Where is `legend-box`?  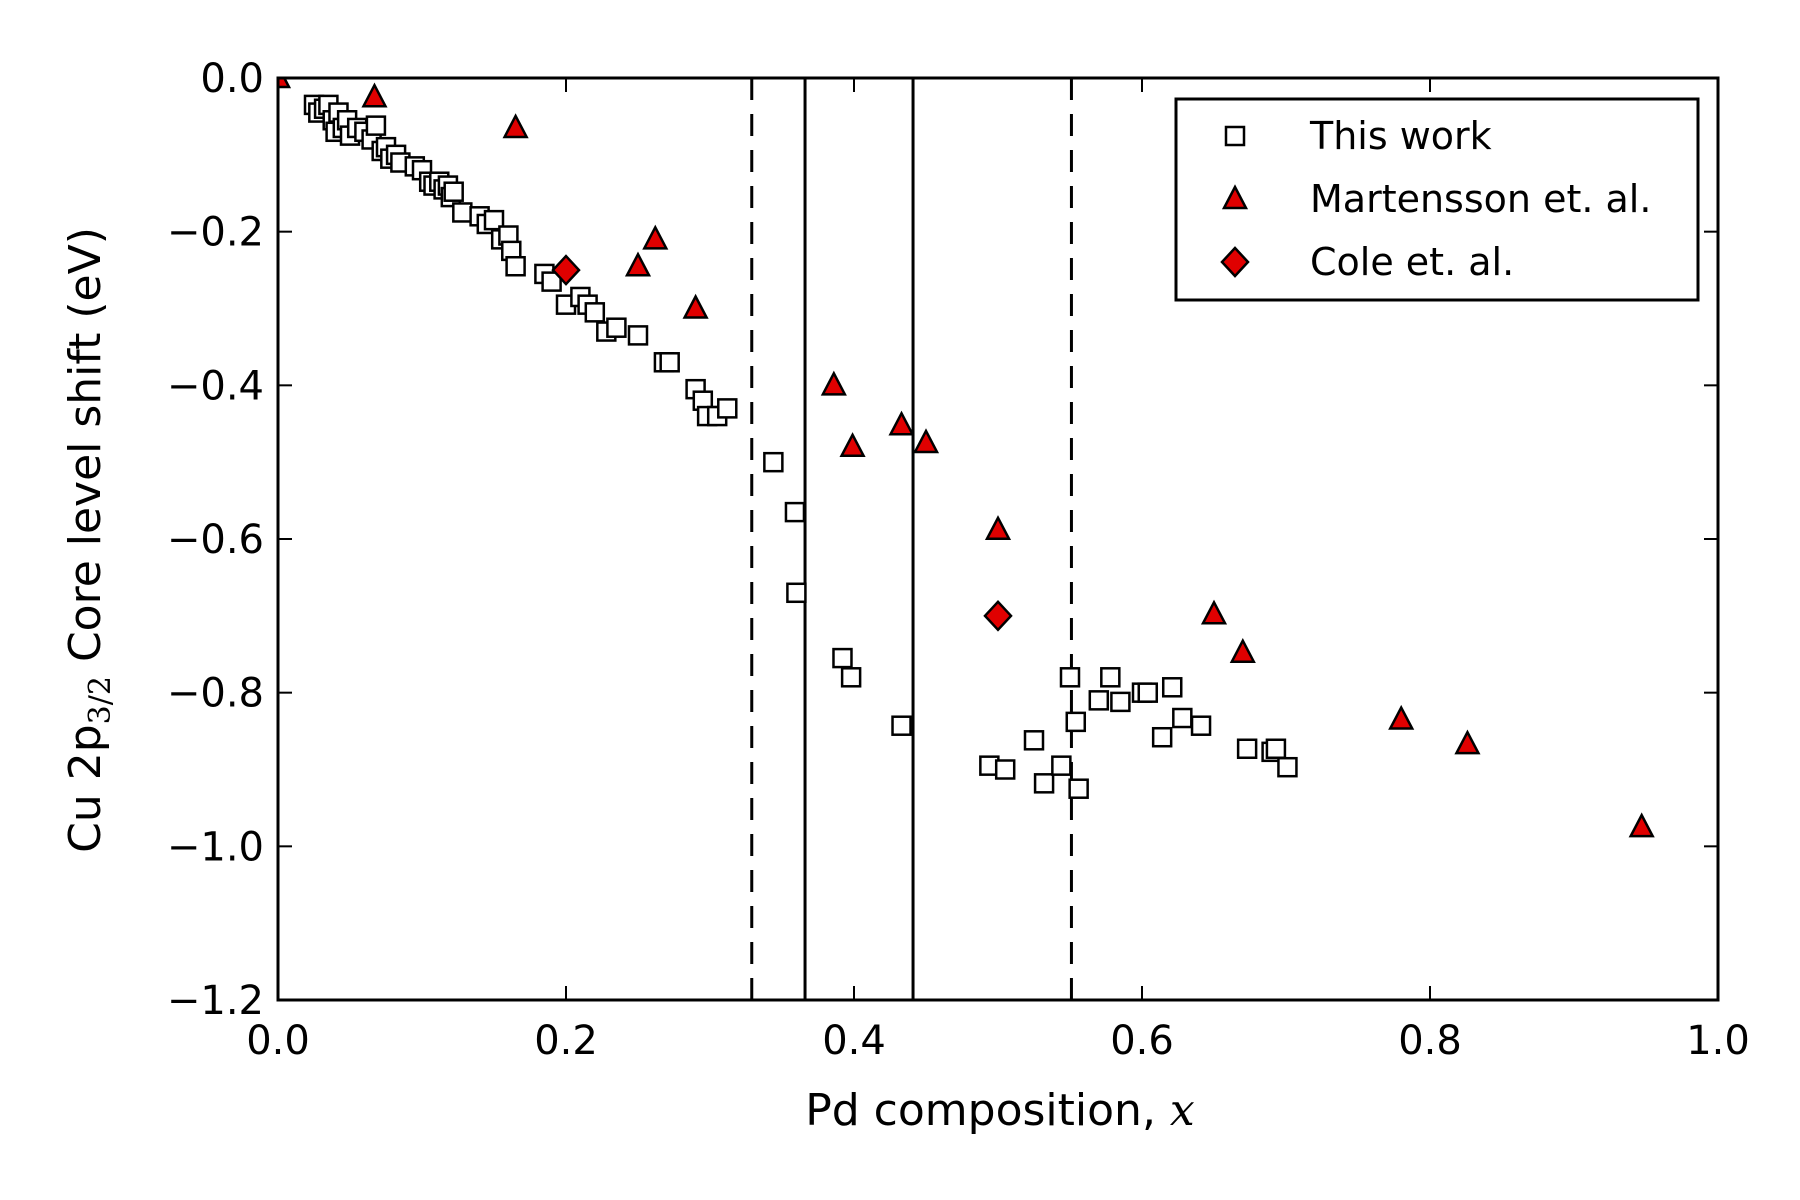 legend-box is located at coordinates (1437, 199).